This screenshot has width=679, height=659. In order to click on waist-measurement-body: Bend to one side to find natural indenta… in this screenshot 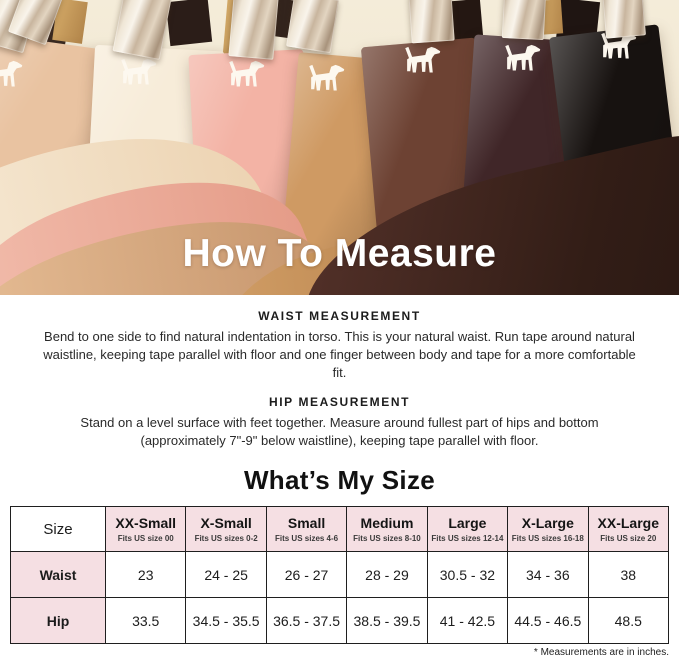, I will do `click(339, 354)`.